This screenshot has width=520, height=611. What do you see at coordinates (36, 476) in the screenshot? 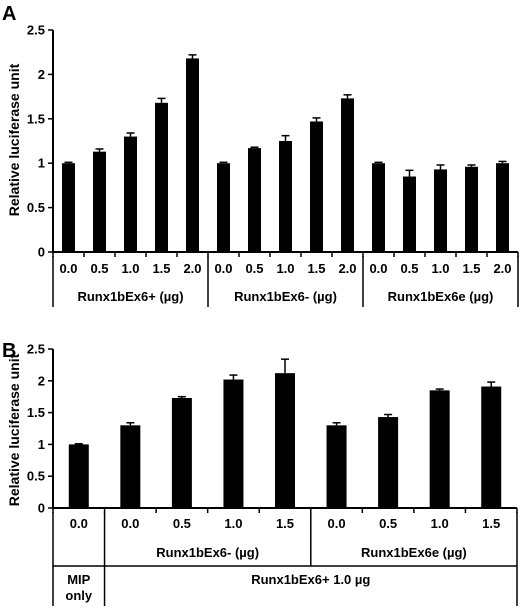
I see `panel-b-y-tick-label: 0.5` at bounding box center [36, 476].